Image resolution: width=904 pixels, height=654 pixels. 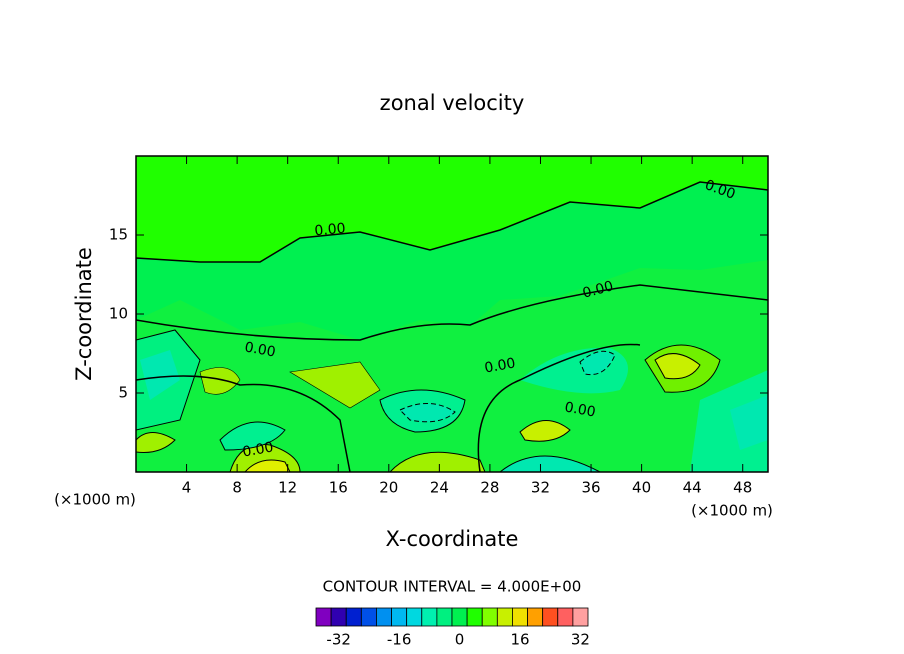 I want to click on x-tick-label: 36, so click(x=590, y=488).